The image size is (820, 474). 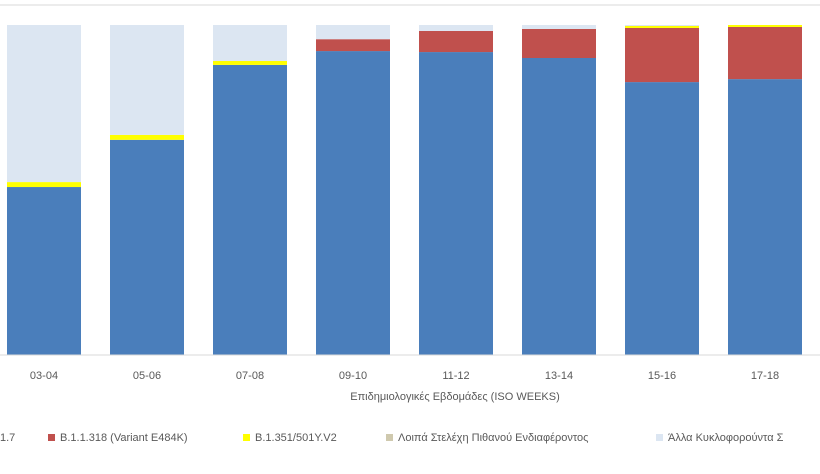 I want to click on x-axis-title: Επιδημιολογικές Εβδομάδες (ISO WEEKS), so click(x=455, y=397).